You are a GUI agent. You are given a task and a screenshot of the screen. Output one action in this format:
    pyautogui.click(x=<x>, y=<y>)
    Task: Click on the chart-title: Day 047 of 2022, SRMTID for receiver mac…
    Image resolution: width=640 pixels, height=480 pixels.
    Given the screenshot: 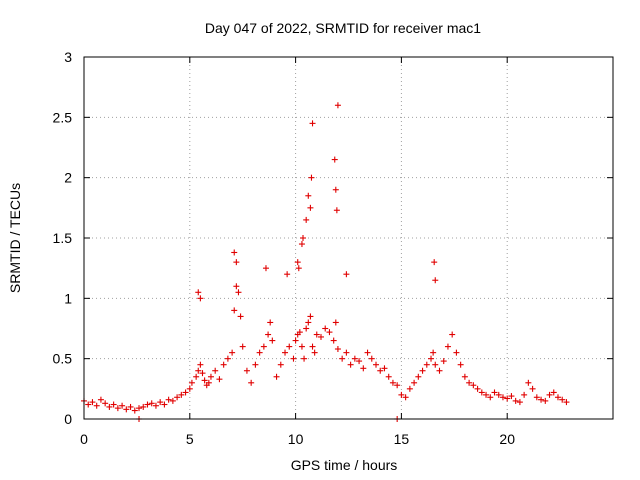 What is the action you would take?
    pyautogui.click(x=343, y=28)
    